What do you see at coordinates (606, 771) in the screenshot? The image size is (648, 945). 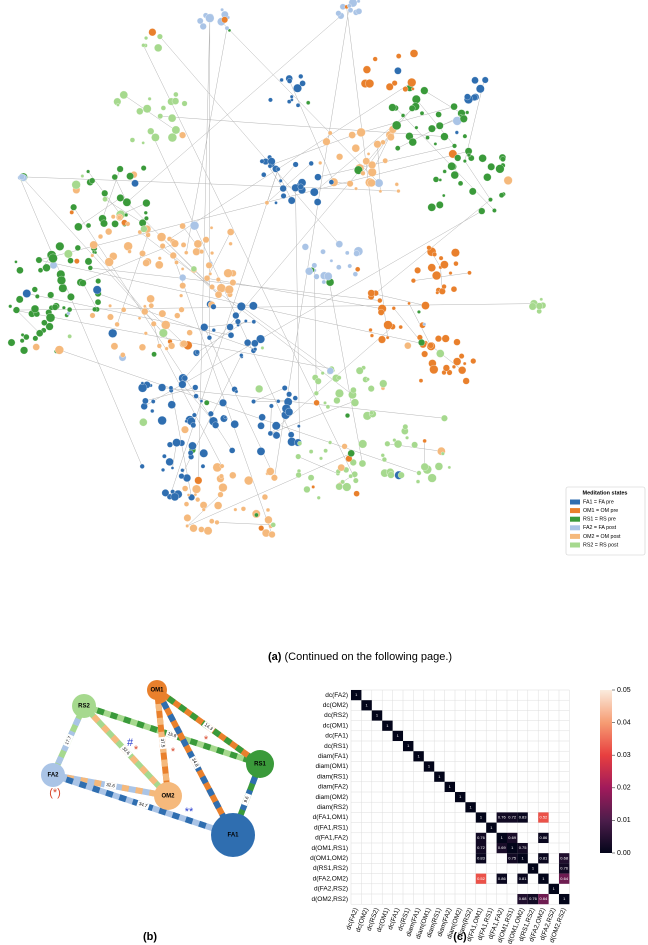 I see `colorbar` at bounding box center [606, 771].